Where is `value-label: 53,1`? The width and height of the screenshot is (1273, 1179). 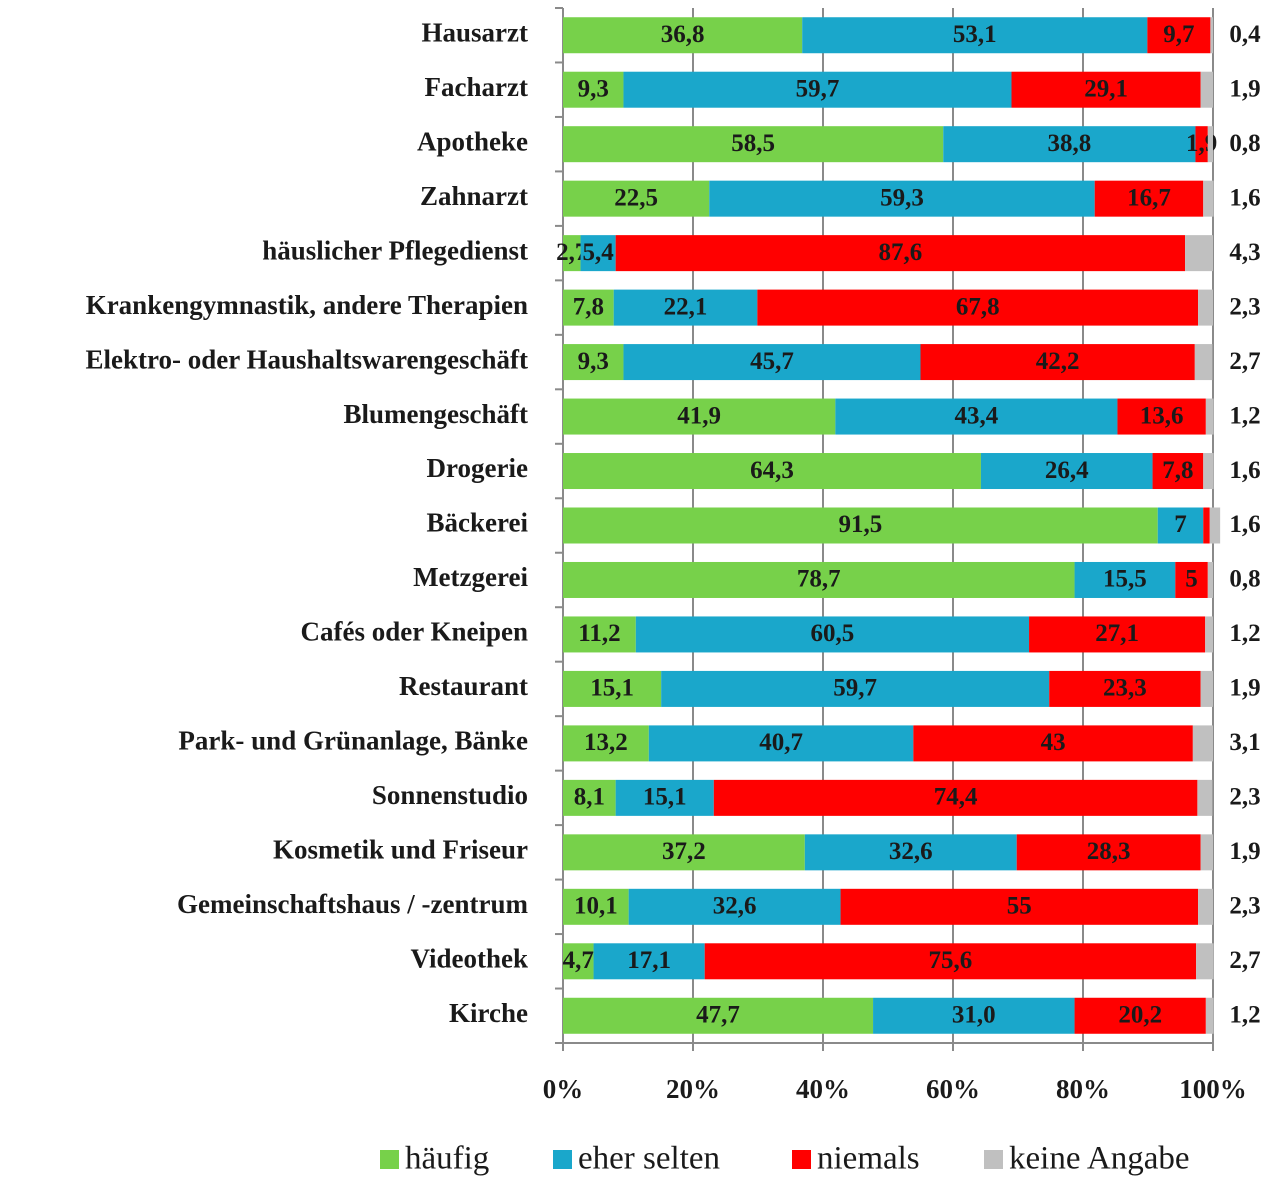 value-label: 53,1 is located at coordinates (975, 34).